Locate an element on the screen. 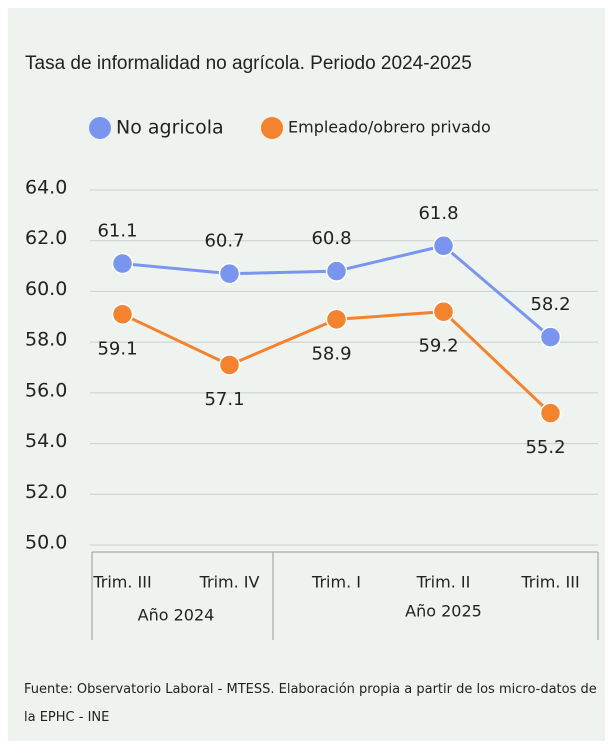 This screenshot has width=613, height=749. data-label: 60.8 is located at coordinates (331, 238).